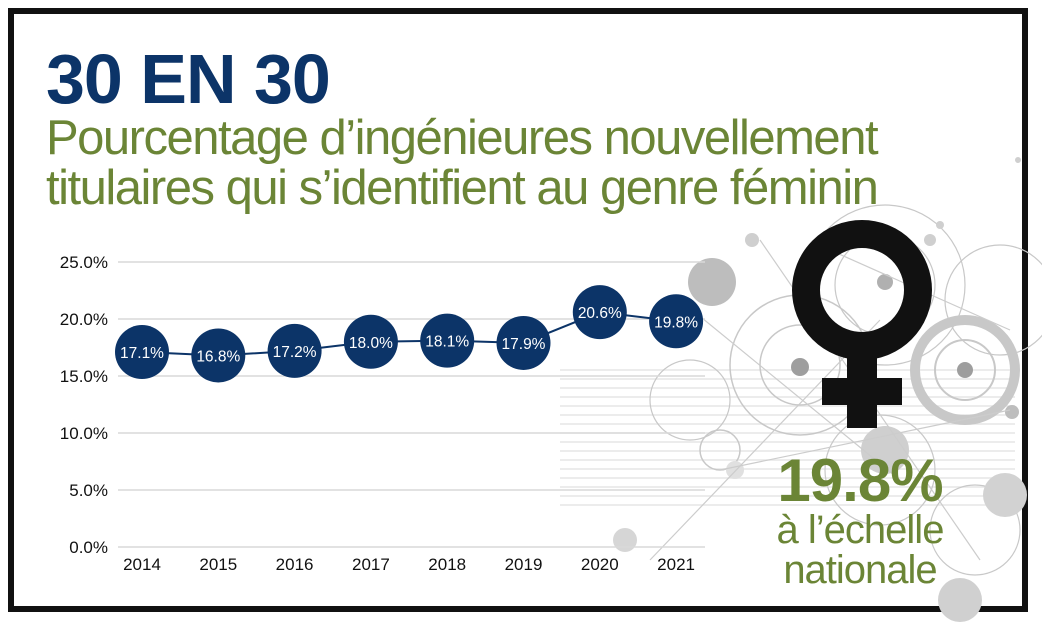 Image resolution: width=1042 pixels, height=625 pixels. What do you see at coordinates (860, 480) in the screenshot?
I see `national-stat-value: 19.8%` at bounding box center [860, 480].